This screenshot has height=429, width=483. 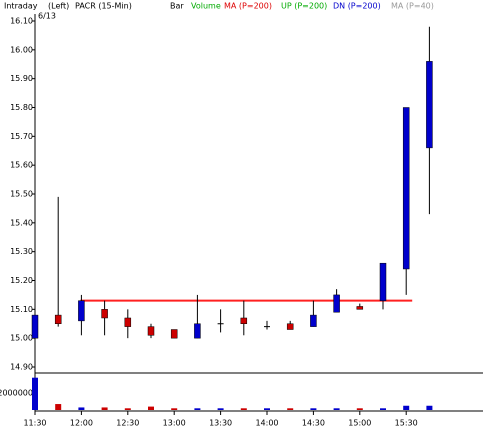 What do you see at coordinates (21, 21) in the screenshot?
I see `y-tick-label: 16.10` at bounding box center [21, 21].